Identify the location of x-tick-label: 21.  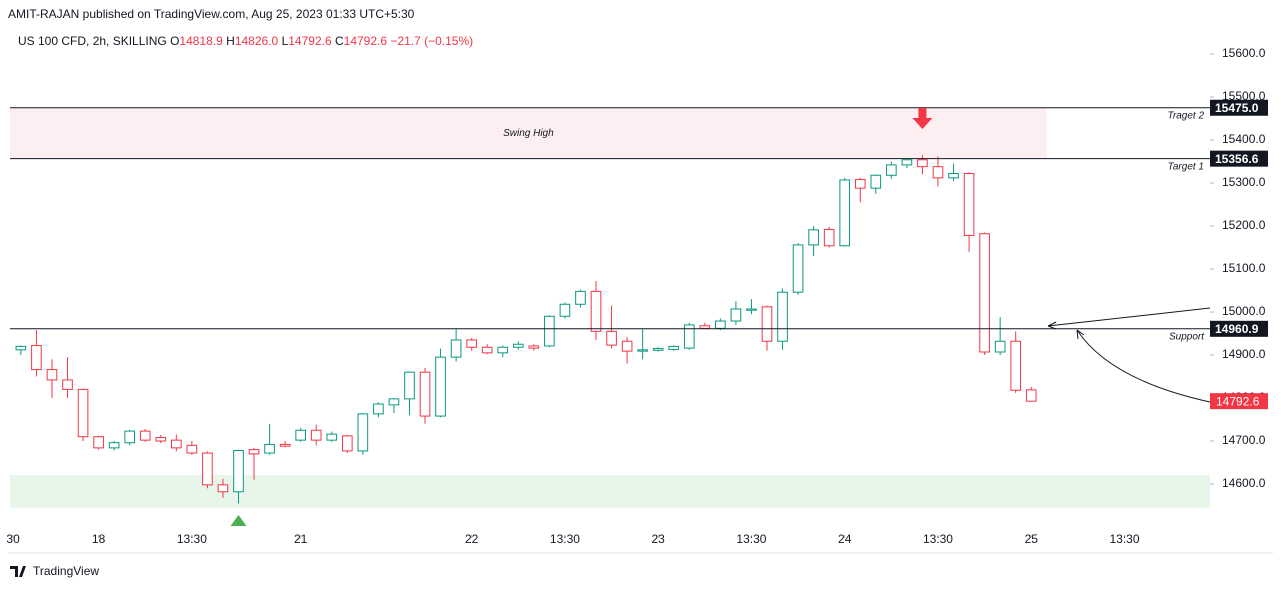
(301, 539).